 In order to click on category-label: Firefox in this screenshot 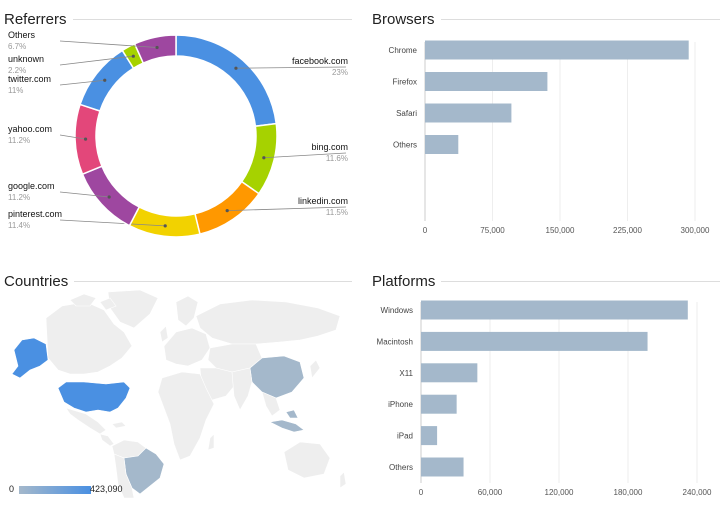, I will do `click(405, 82)`.